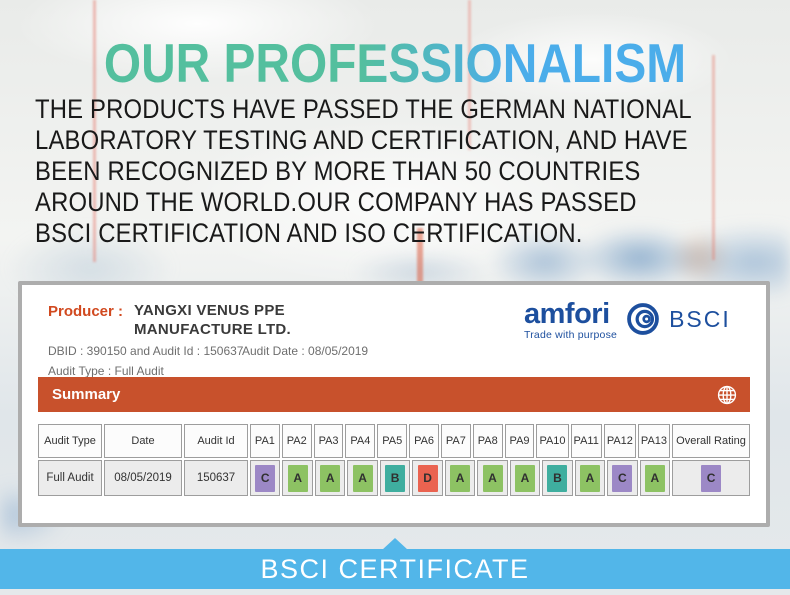 The height and width of the screenshot is (595, 790). I want to click on audit-type-cell: Full Audit, so click(70, 478).